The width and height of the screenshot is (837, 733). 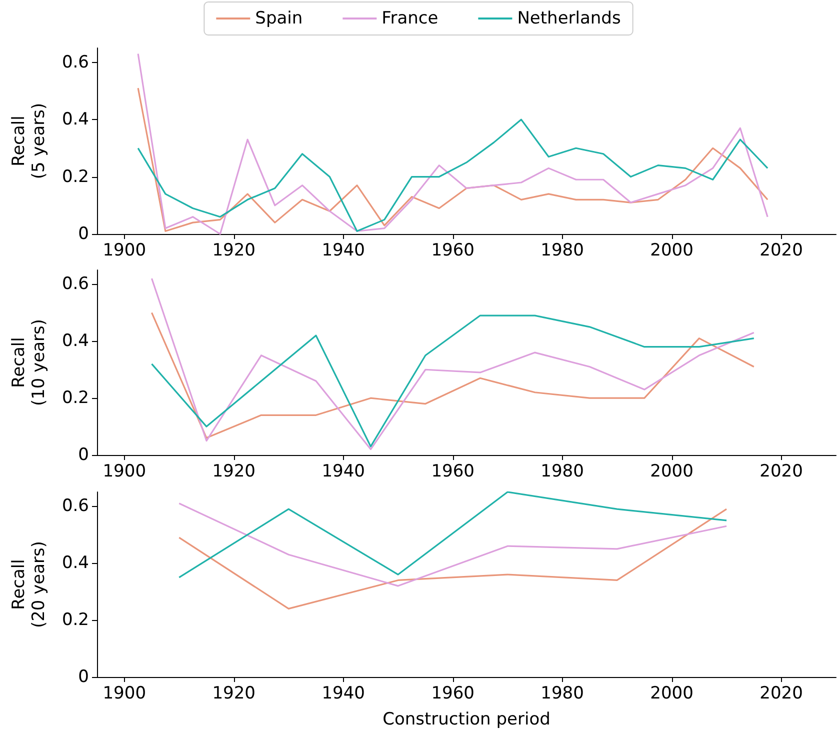 What do you see at coordinates (29, 362) in the screenshot?
I see `y-axis-title: Recall (10 years)` at bounding box center [29, 362].